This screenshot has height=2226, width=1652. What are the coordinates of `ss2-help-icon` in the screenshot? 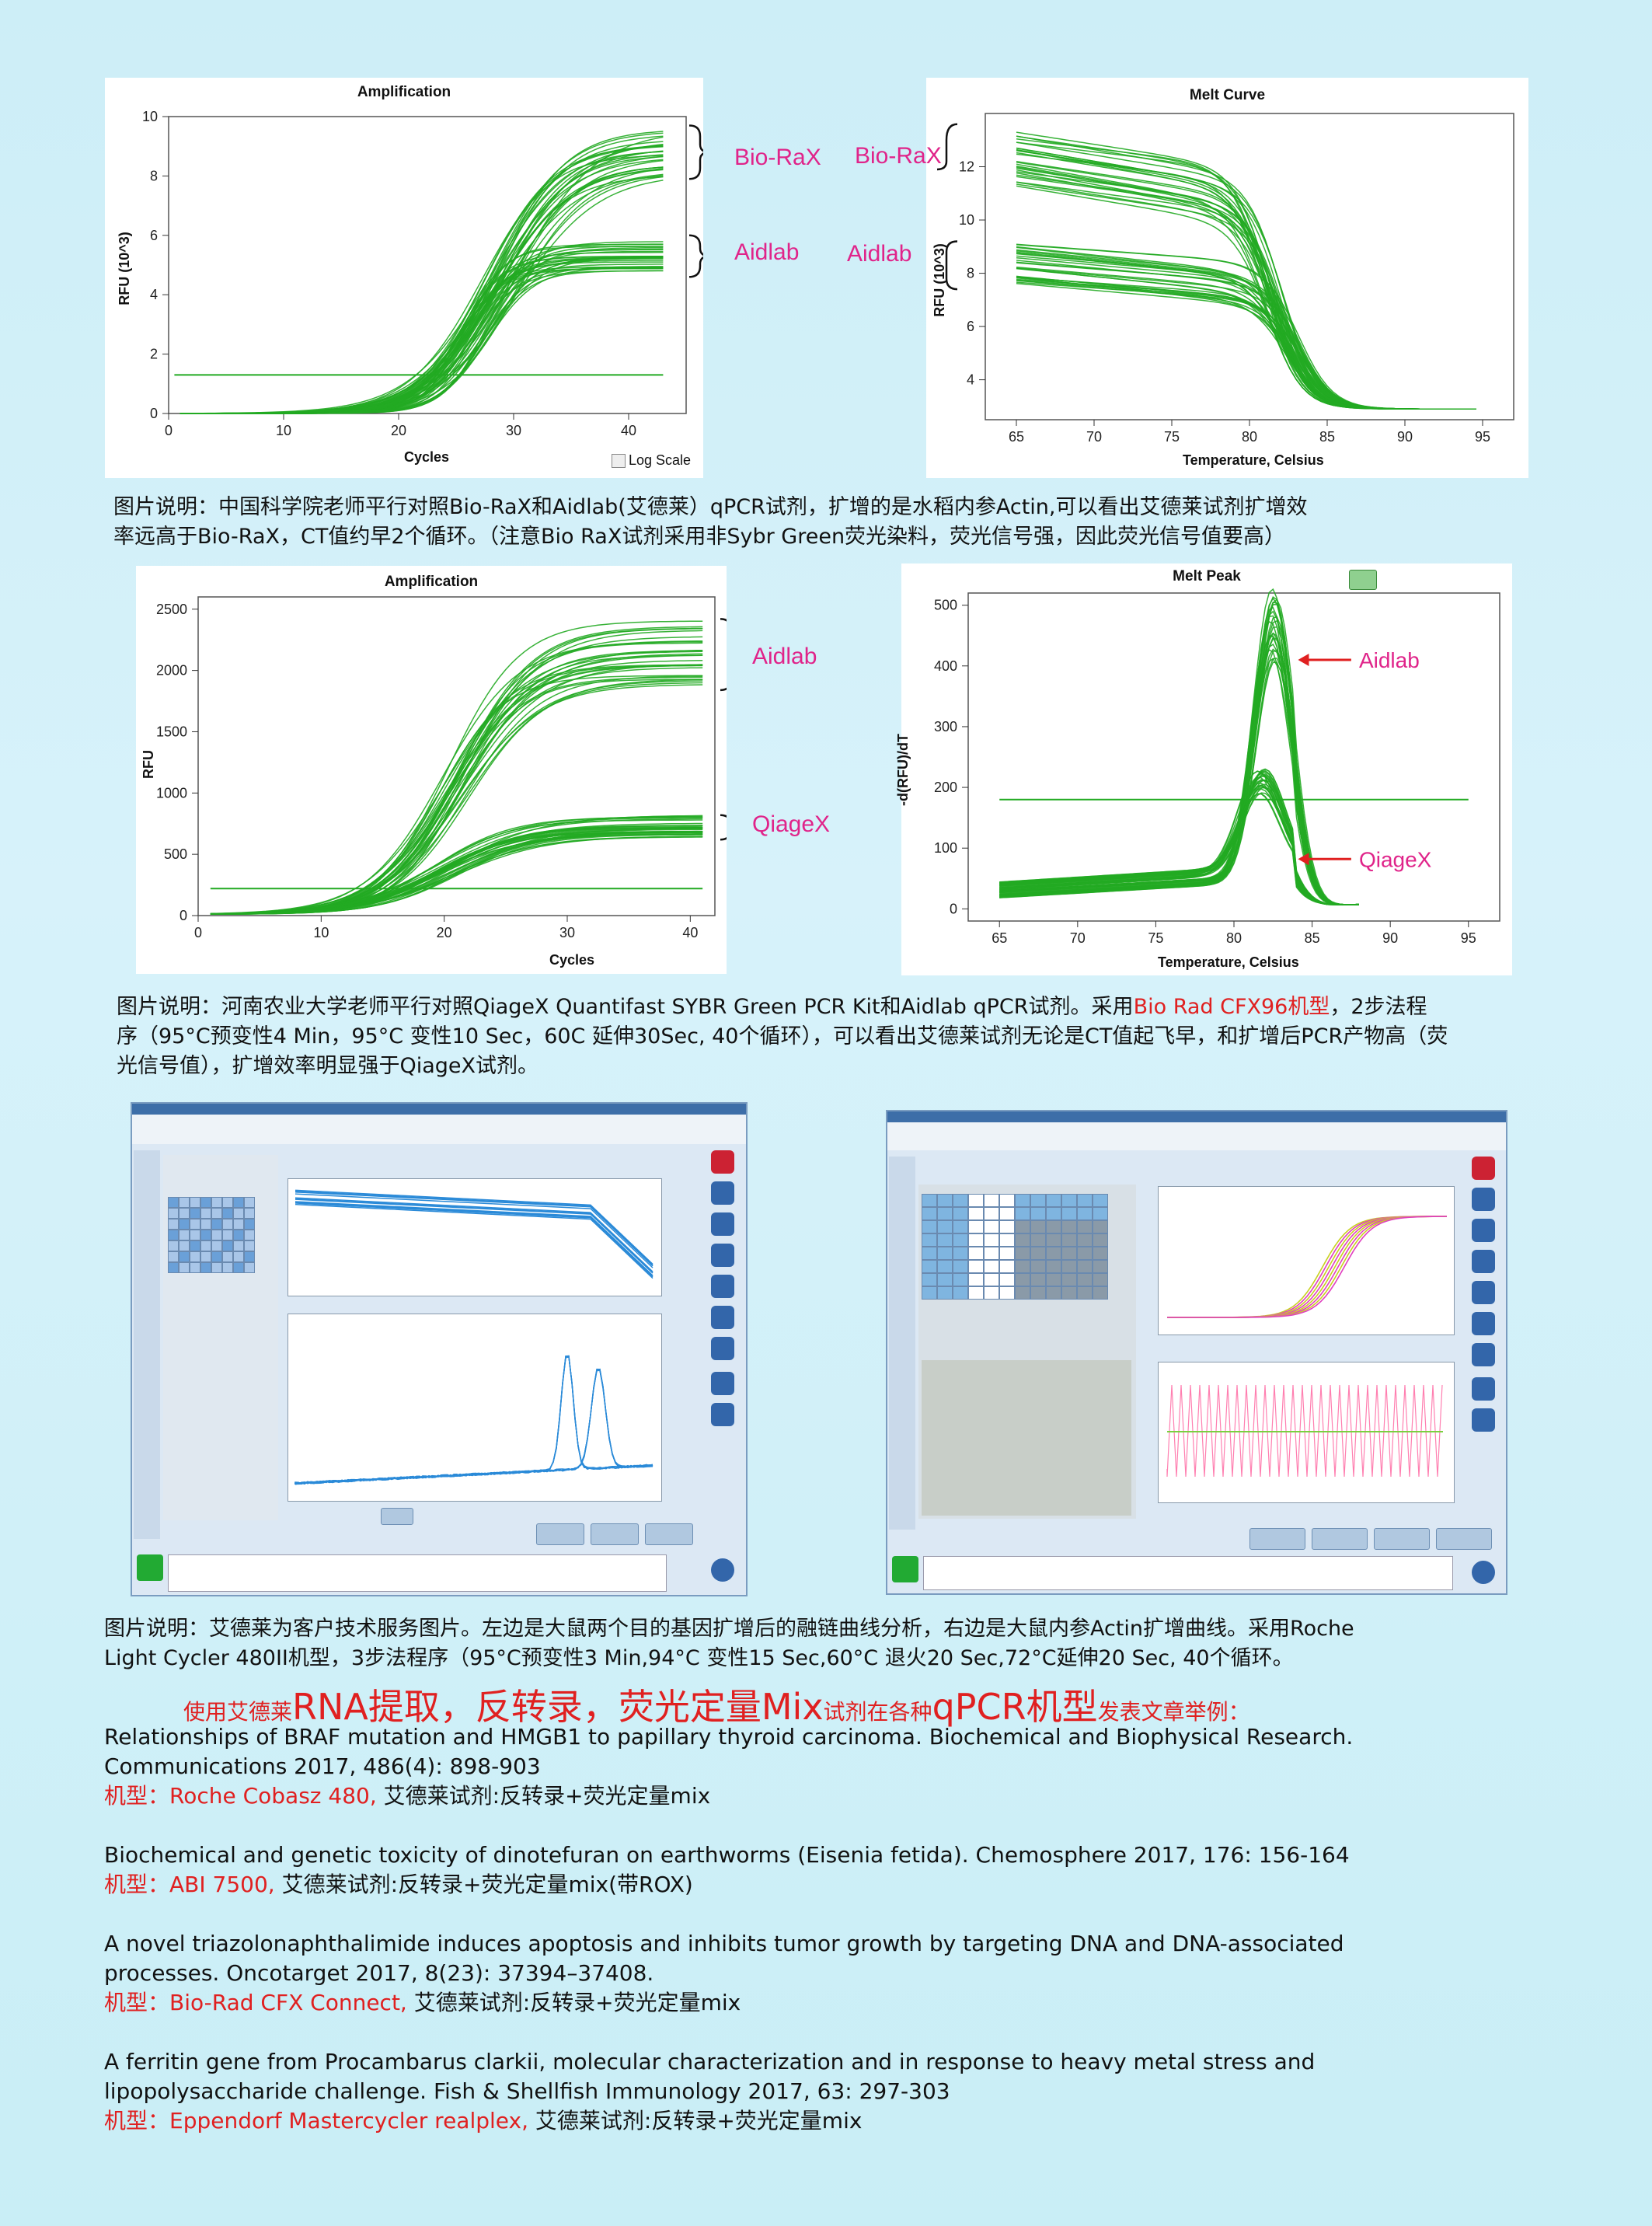 It's located at (1483, 1572).